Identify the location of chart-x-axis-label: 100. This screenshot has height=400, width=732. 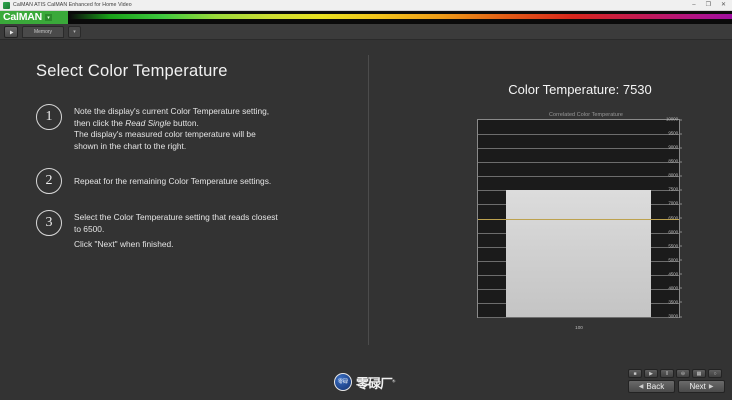
(579, 327).